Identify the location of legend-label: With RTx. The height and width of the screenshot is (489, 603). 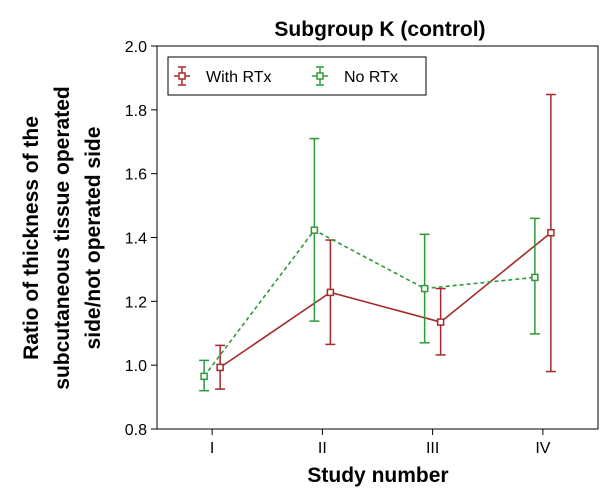
(238, 77).